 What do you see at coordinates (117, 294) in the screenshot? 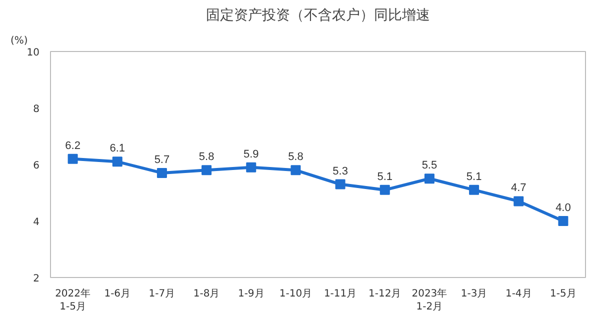
I see `x-tick-label: 1-6月` at bounding box center [117, 294].